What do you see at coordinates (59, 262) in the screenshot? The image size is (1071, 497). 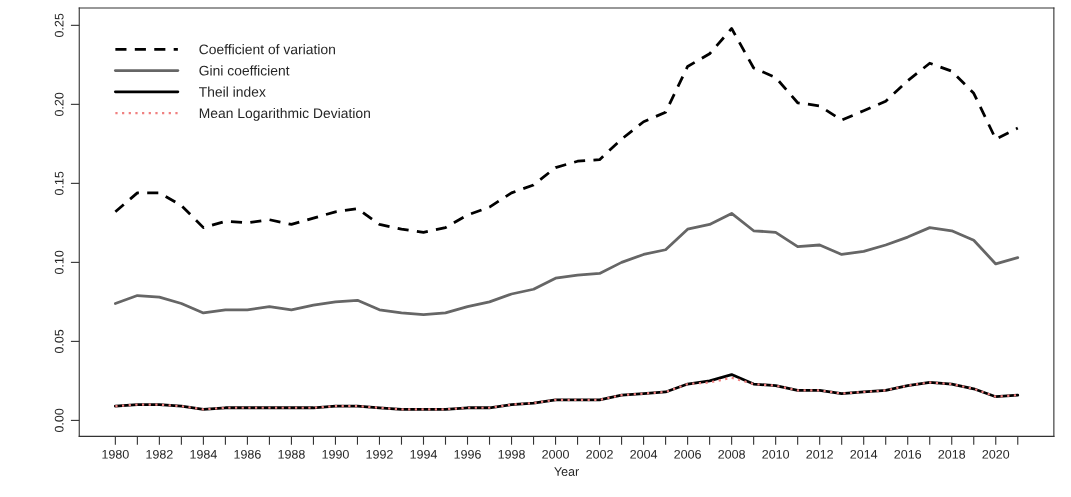 I see `y-tick-label: 0.10` at bounding box center [59, 262].